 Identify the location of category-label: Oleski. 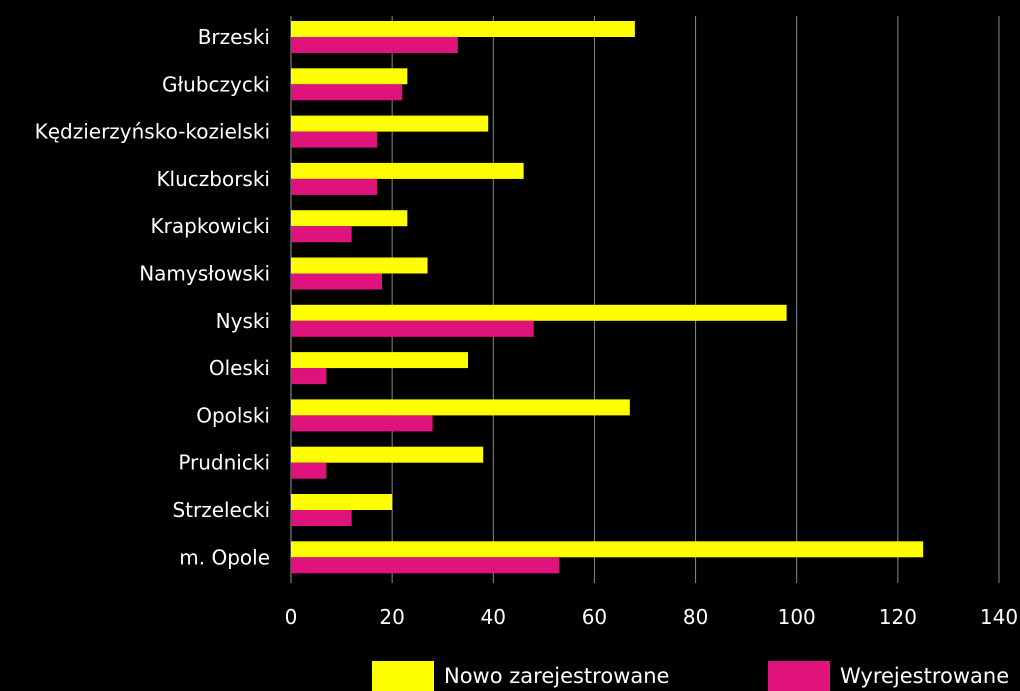
(239, 368).